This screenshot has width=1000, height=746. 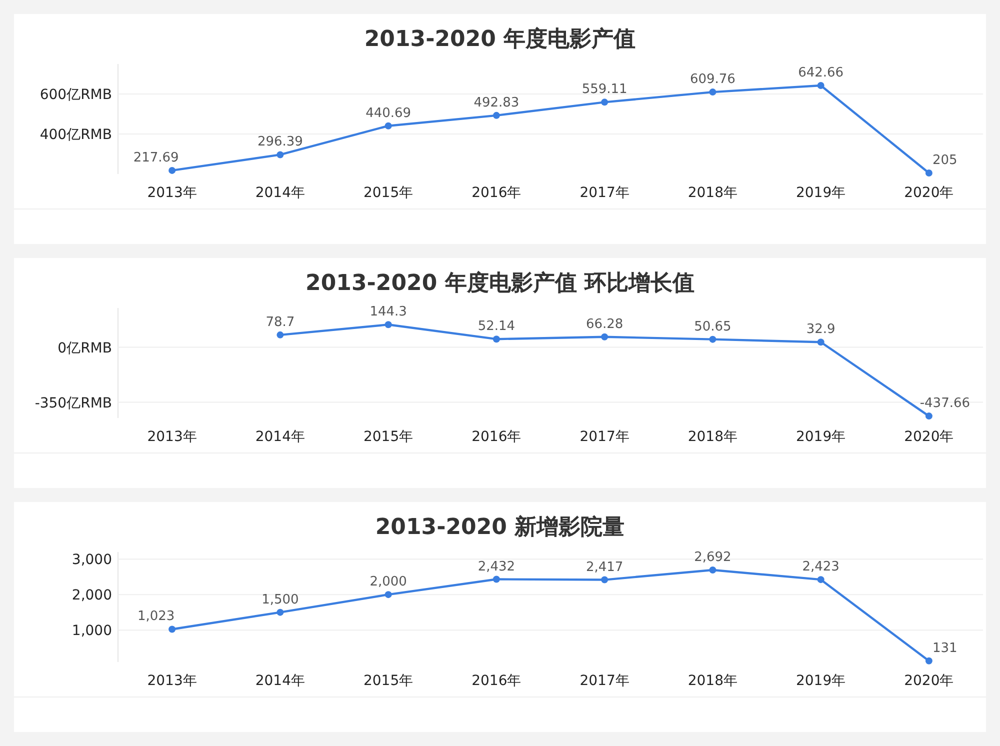 What do you see at coordinates (605, 90) in the screenshot?
I see `data-label: 559.11` at bounding box center [605, 90].